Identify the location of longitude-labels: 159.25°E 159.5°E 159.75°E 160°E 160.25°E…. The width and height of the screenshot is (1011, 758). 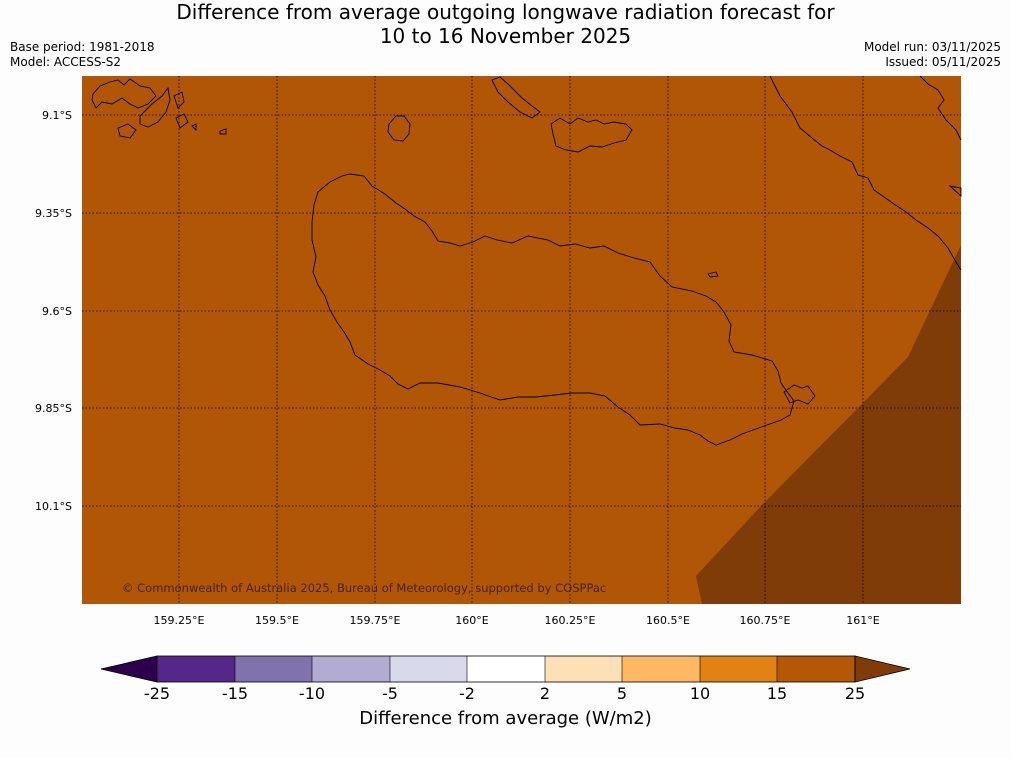
(517, 620).